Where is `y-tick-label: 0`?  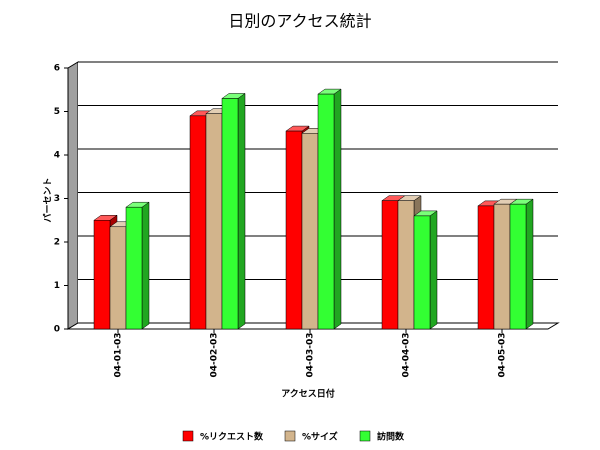 y-tick-label: 0 is located at coordinates (57, 330).